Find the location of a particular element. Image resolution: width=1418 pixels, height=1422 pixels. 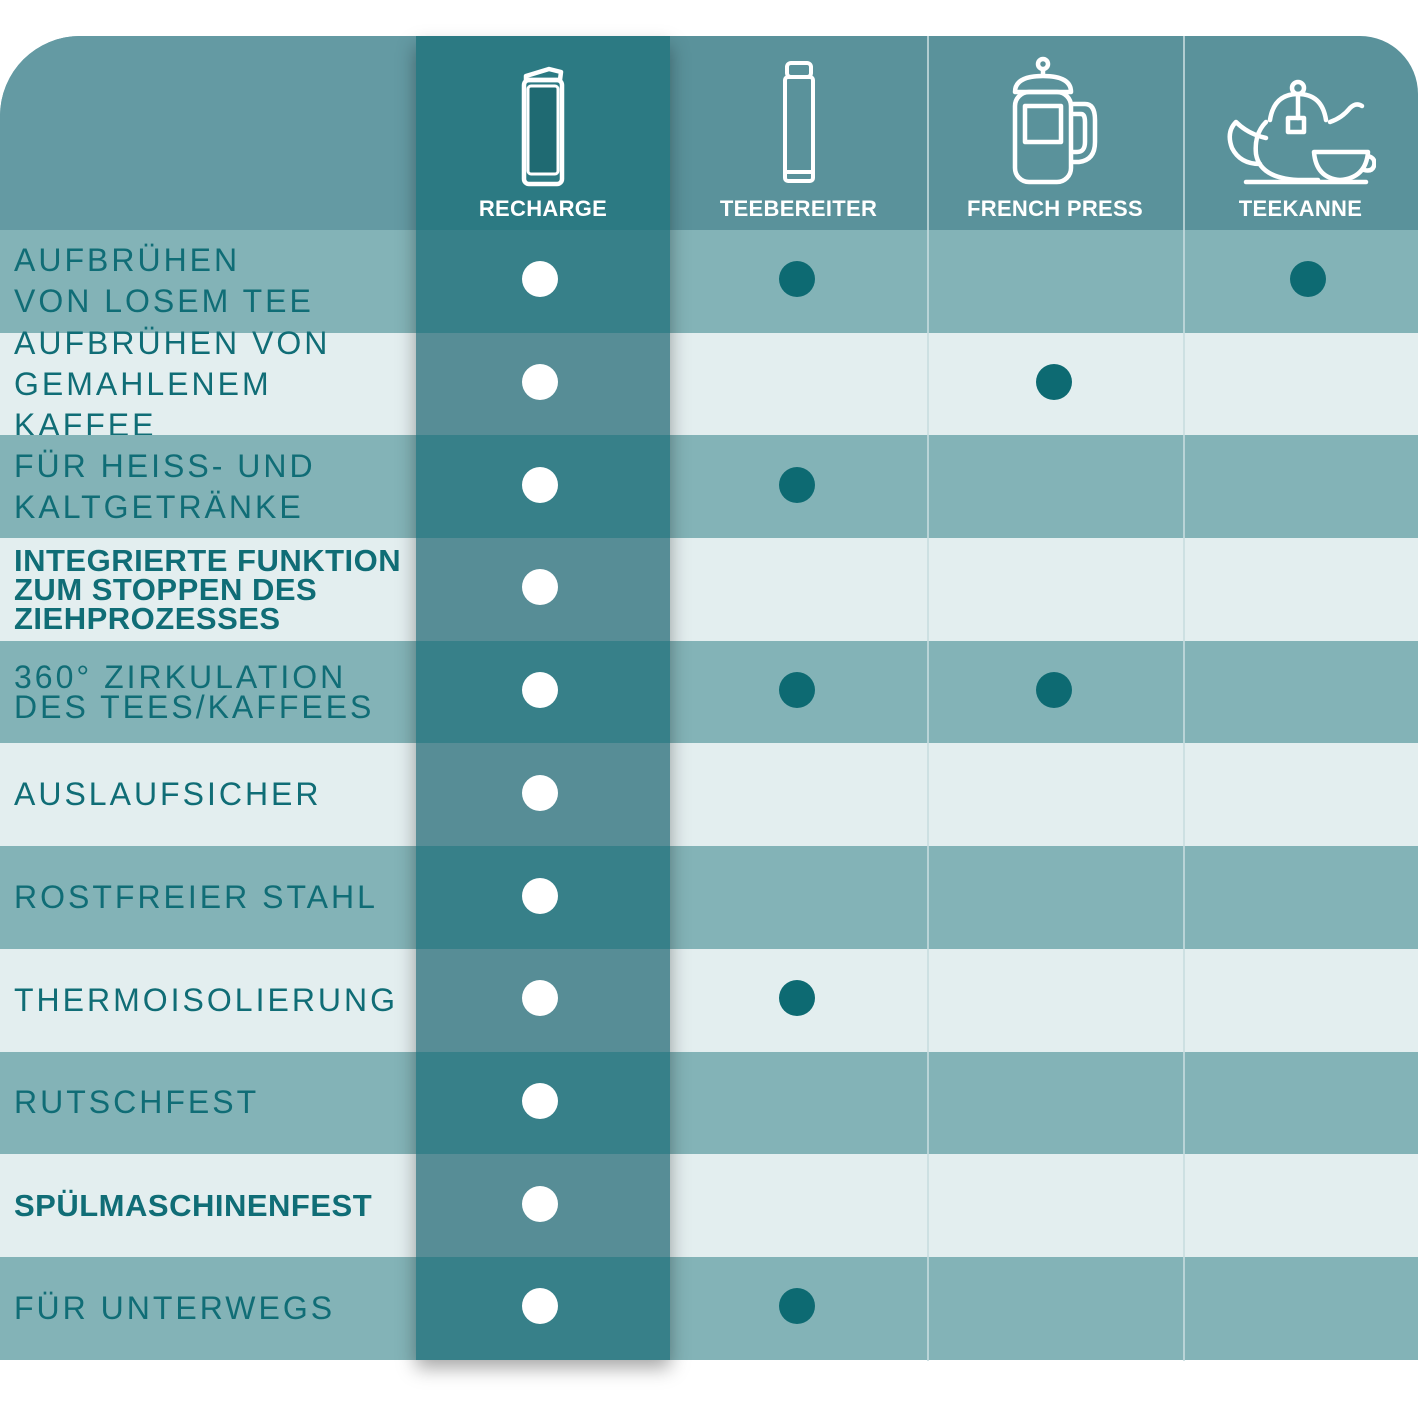

column-header-recharge: RECHARGE is located at coordinates (543, 133).